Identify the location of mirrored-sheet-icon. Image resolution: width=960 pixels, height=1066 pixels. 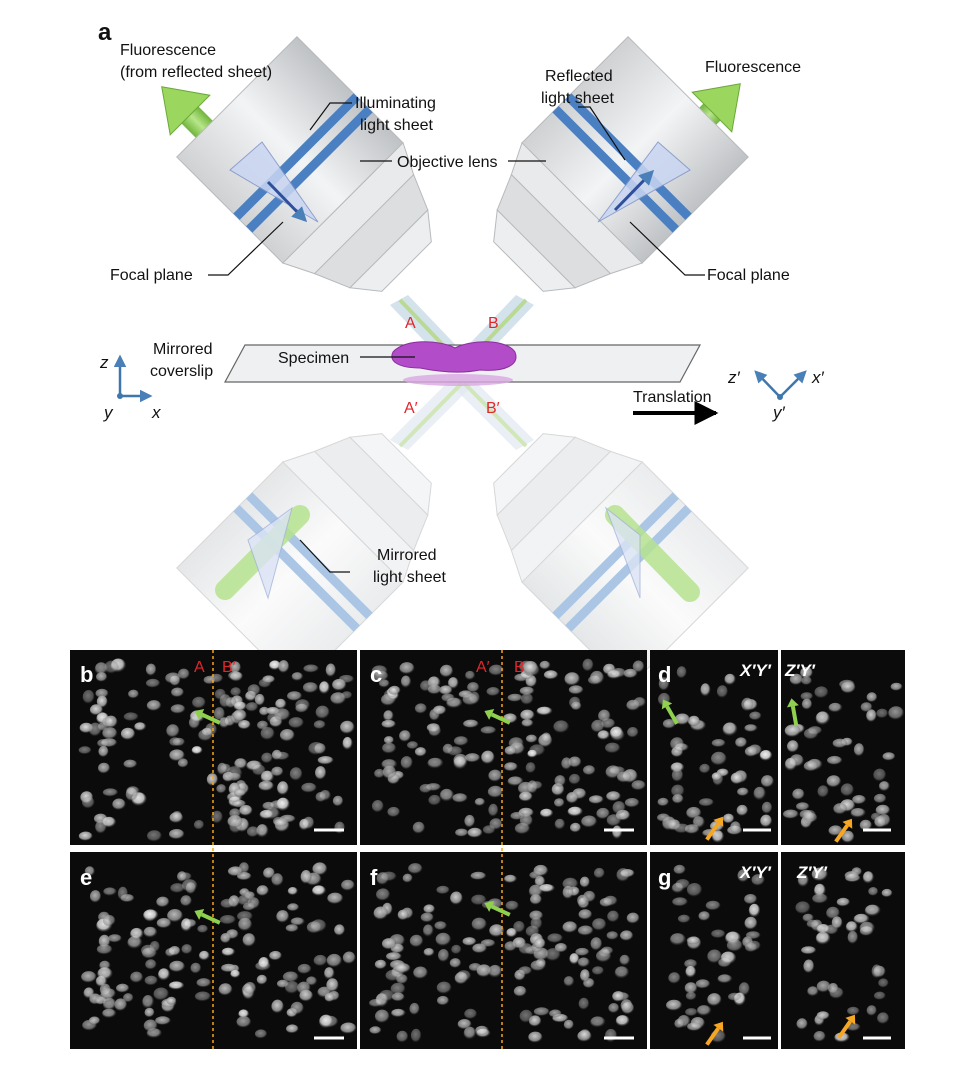
(270, 553).